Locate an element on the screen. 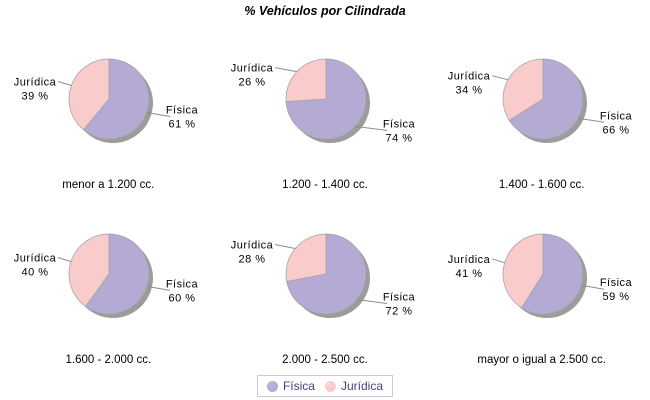 The image size is (650, 400). pie-chart-cell: Física 66 % Jurídica 34 % 1.400 - 1.600 cc. is located at coordinates (541, 120).